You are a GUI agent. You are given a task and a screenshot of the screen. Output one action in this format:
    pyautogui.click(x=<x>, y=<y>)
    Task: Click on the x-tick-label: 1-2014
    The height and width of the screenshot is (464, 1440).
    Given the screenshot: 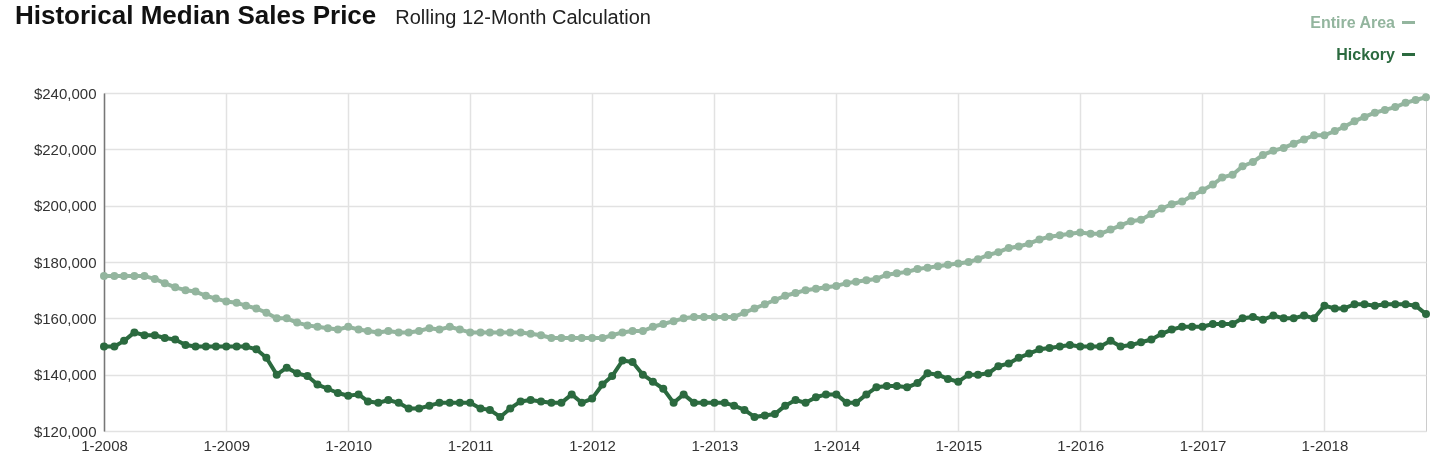 What is the action you would take?
    pyautogui.click(x=837, y=445)
    